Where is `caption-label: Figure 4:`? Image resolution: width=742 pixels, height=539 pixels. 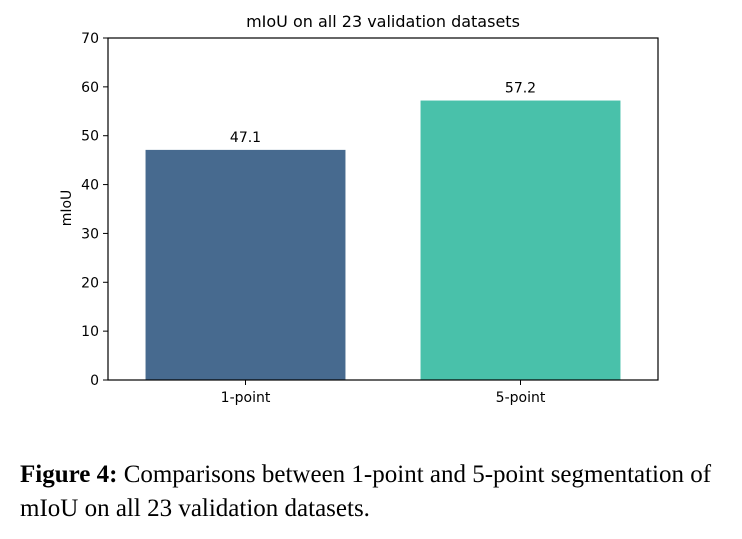 caption-label: Figure 4: is located at coordinates (69, 474).